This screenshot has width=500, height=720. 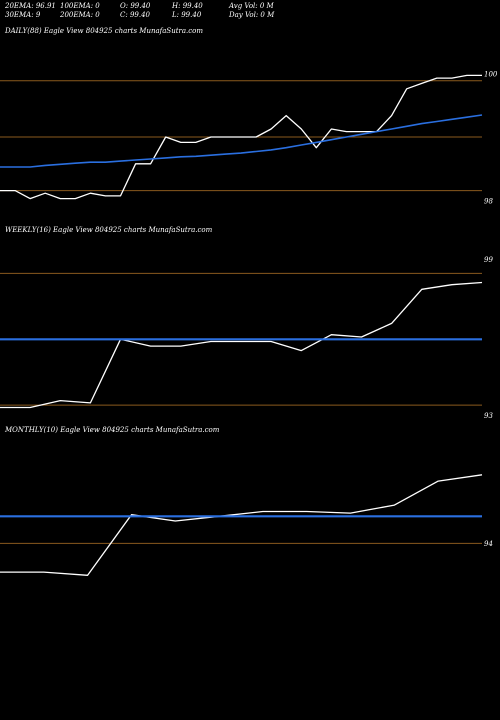 I want to click on ema20-readout: 20EMA: 96.91, so click(x=30, y=6).